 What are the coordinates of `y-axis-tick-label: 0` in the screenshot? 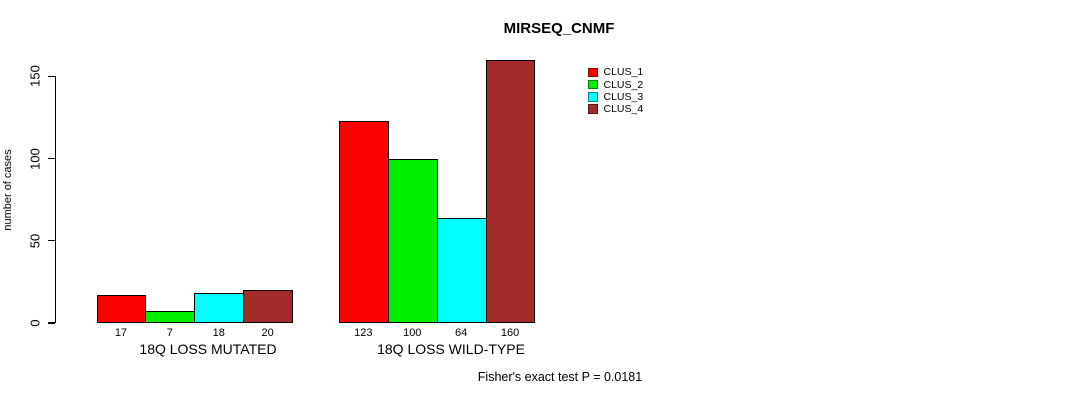 It's located at (35, 323).